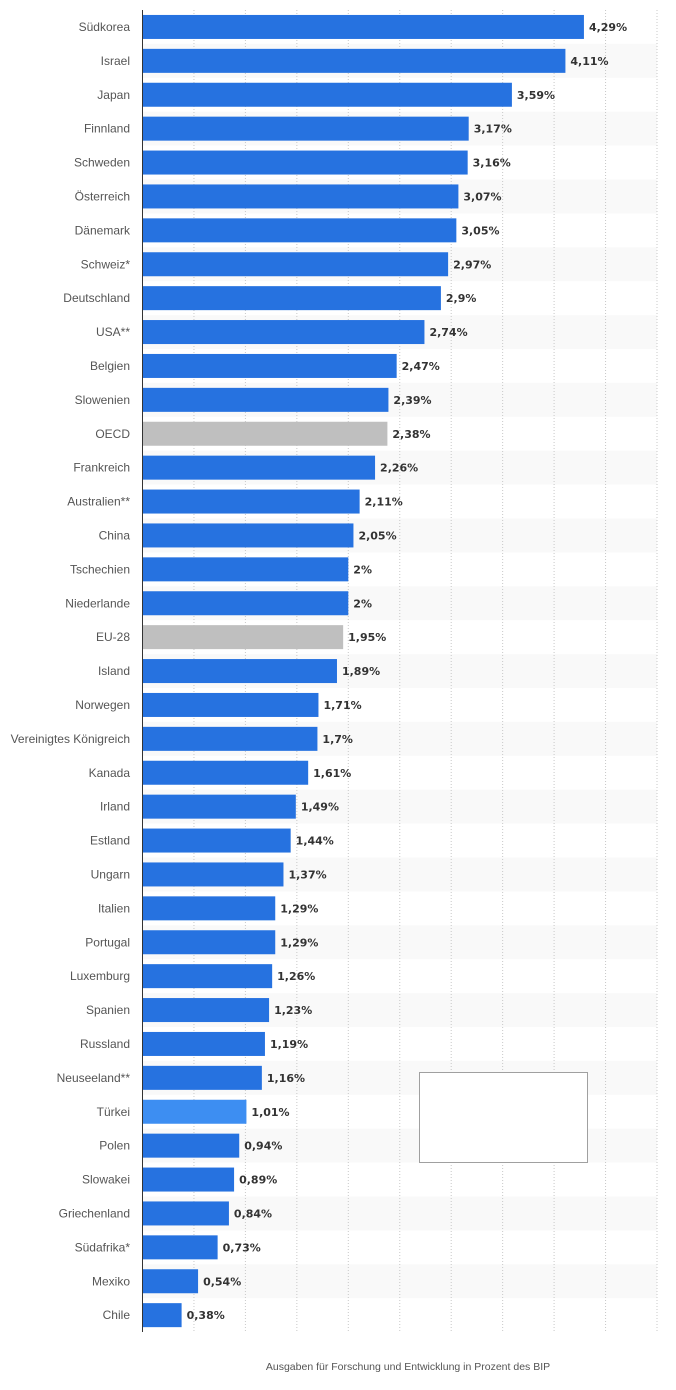 The image size is (676, 1390). I want to click on category-label: Tschechien, so click(100, 569).